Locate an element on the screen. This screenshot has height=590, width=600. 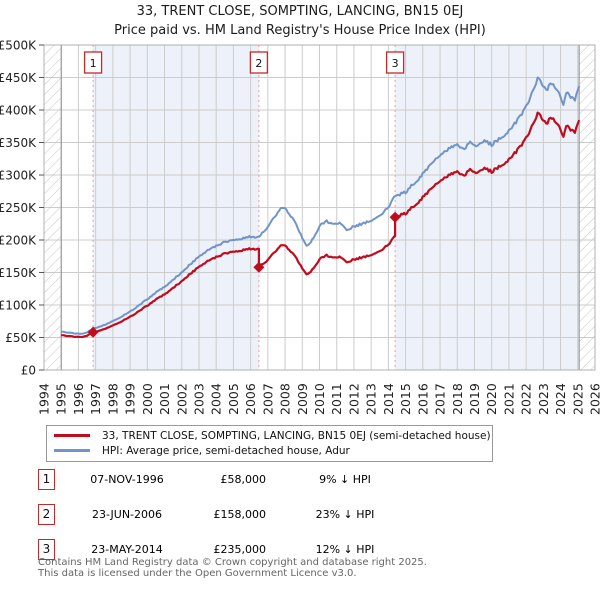
x-axis-tick-label: 1994 is located at coordinates (44, 399).